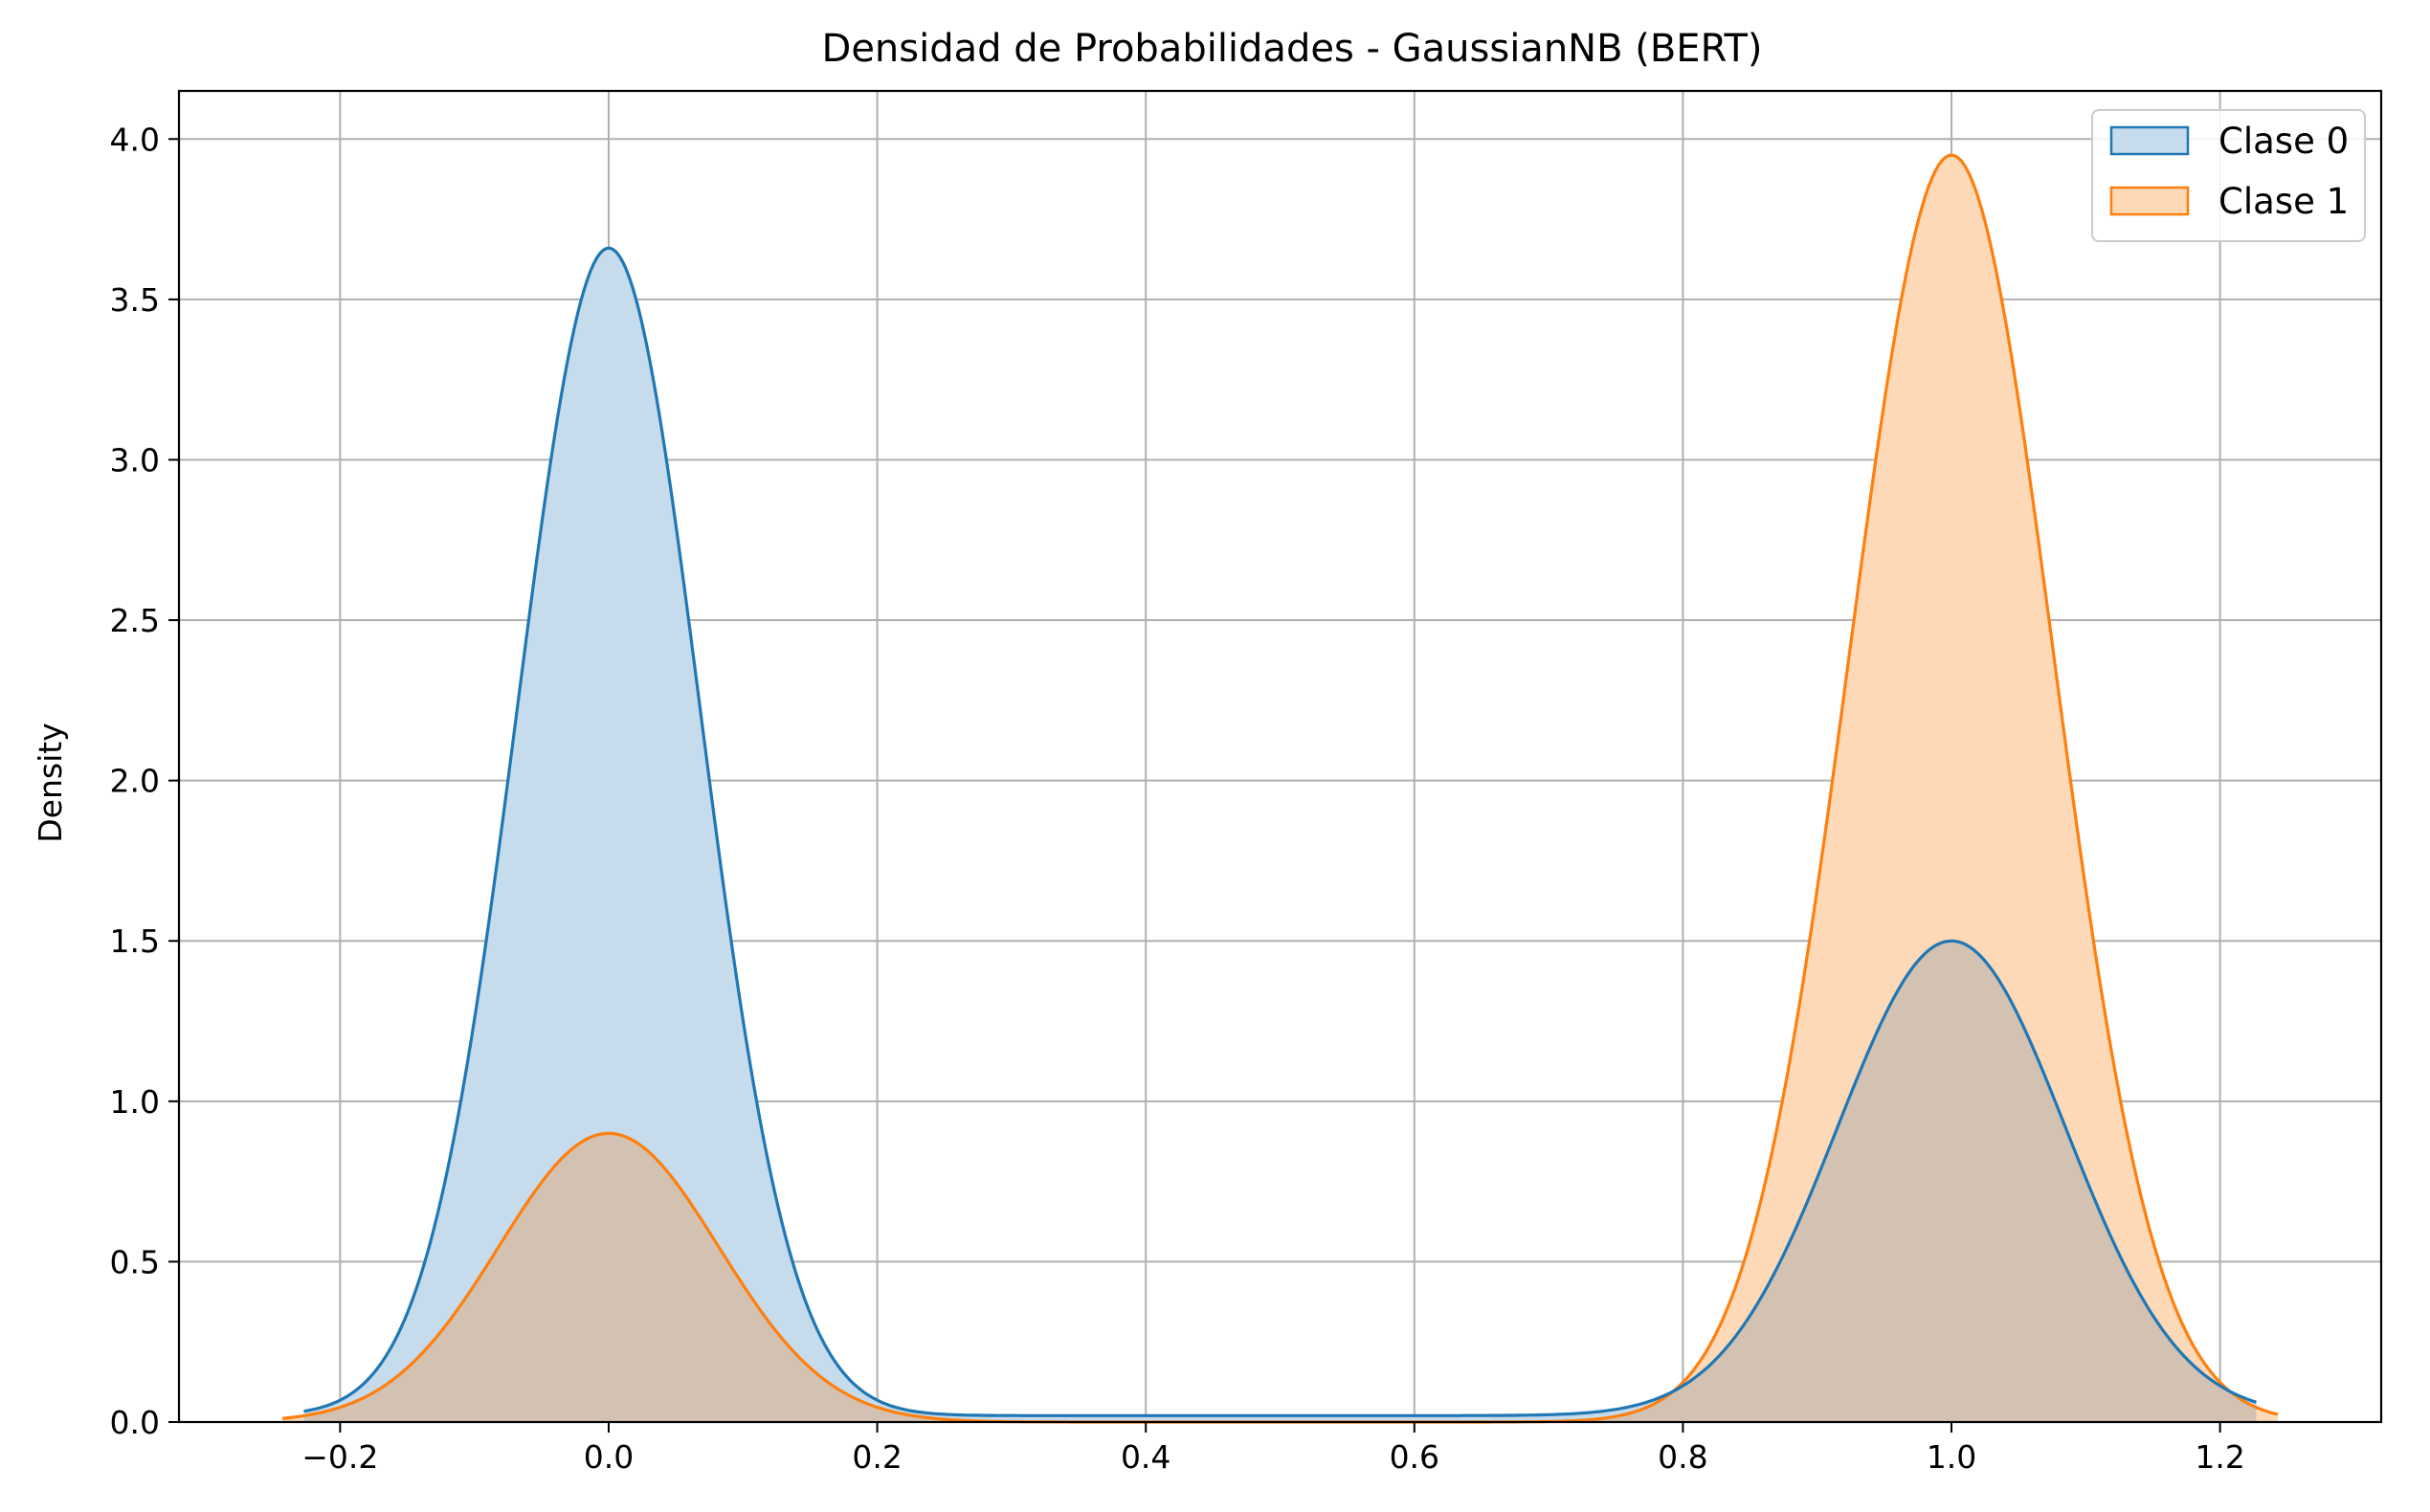 The image size is (2430, 1512). I want to click on legend-label-clase-0: Clase 0, so click(2284, 141).